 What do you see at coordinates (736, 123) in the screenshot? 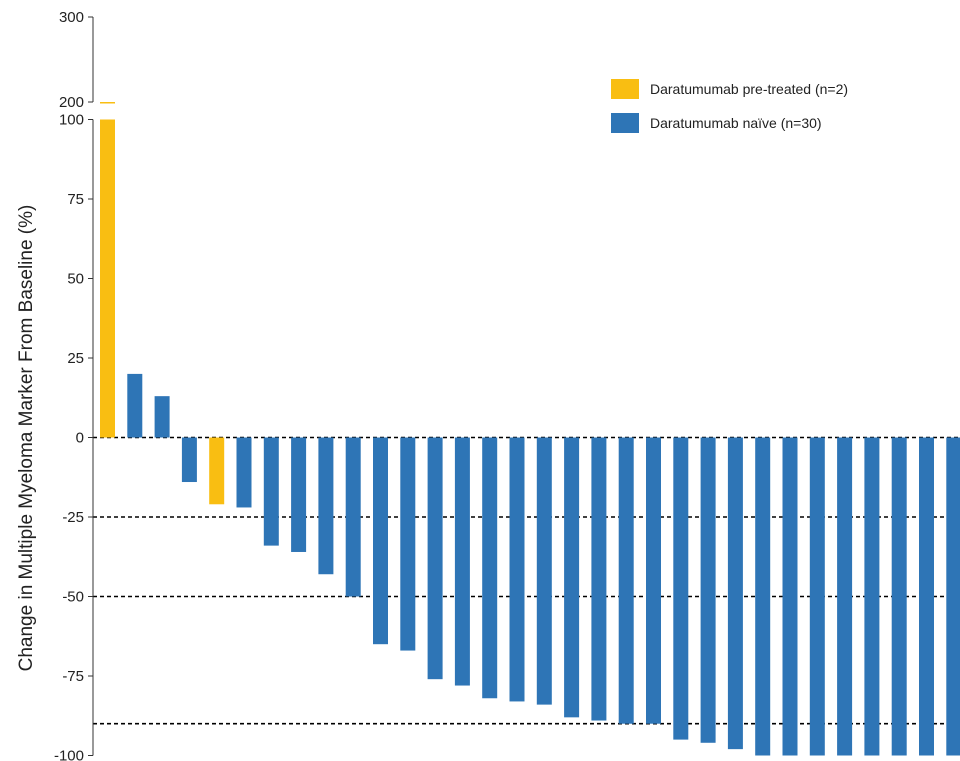
I see `legend-label: Daratumumab naïve (n=30)` at bounding box center [736, 123].